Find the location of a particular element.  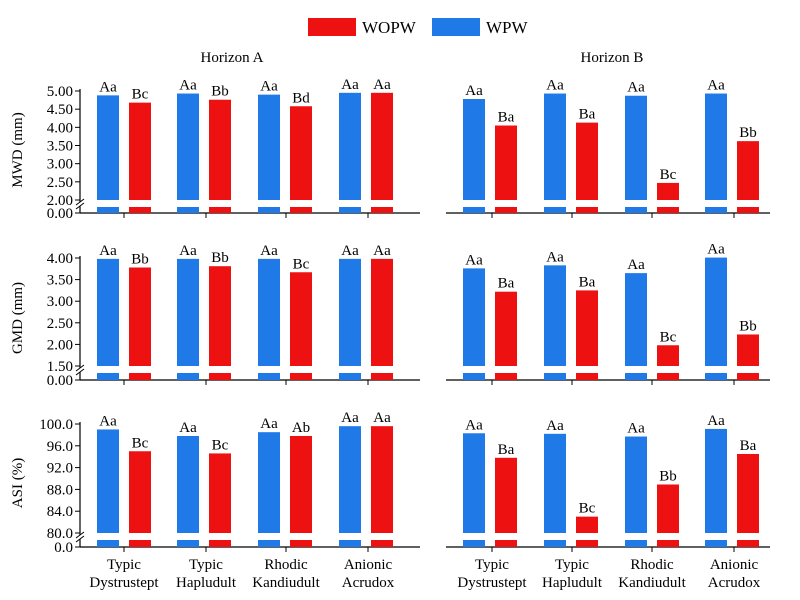

y-tick-label: 3.50 is located at coordinates (60, 147).